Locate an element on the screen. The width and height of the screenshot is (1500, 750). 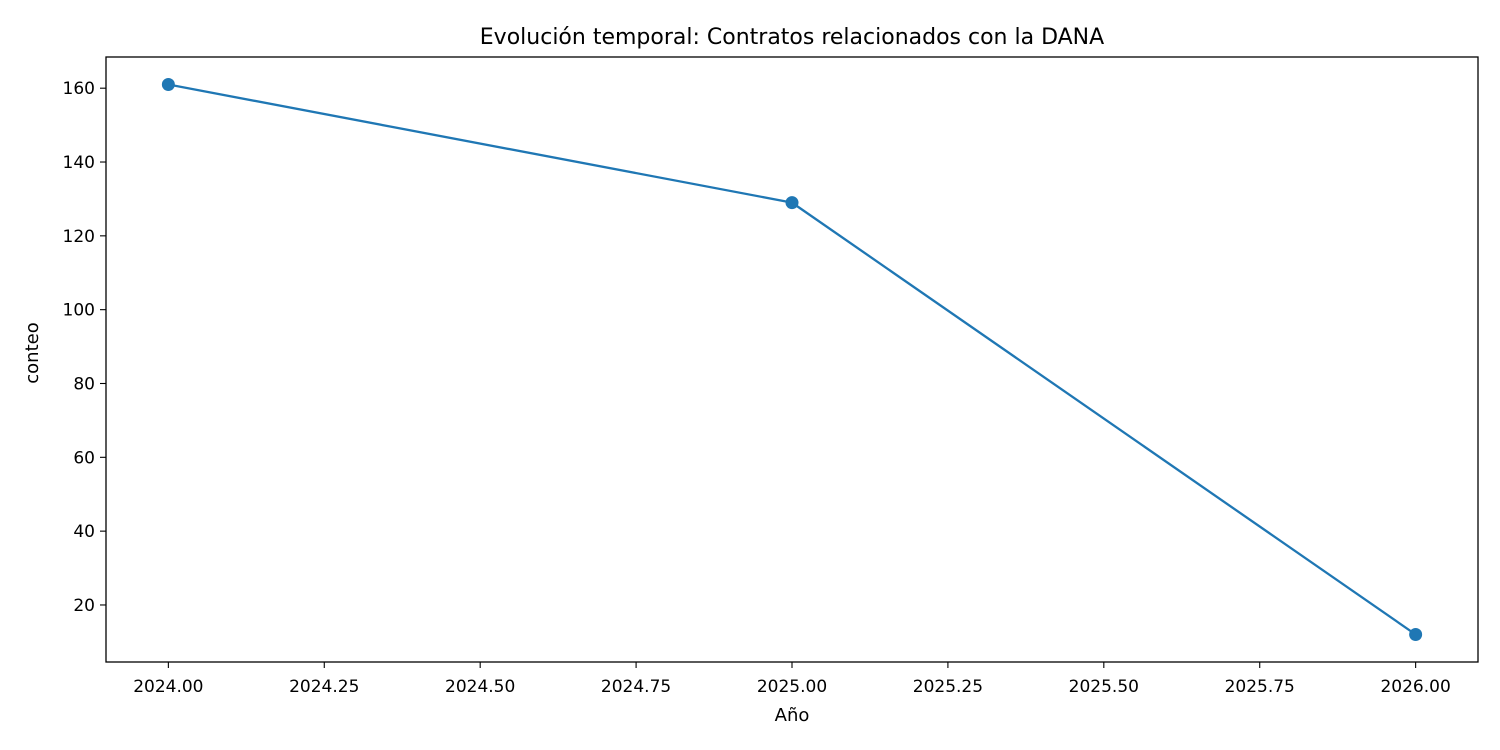
y-tick-label: 60 is located at coordinates (84, 458).